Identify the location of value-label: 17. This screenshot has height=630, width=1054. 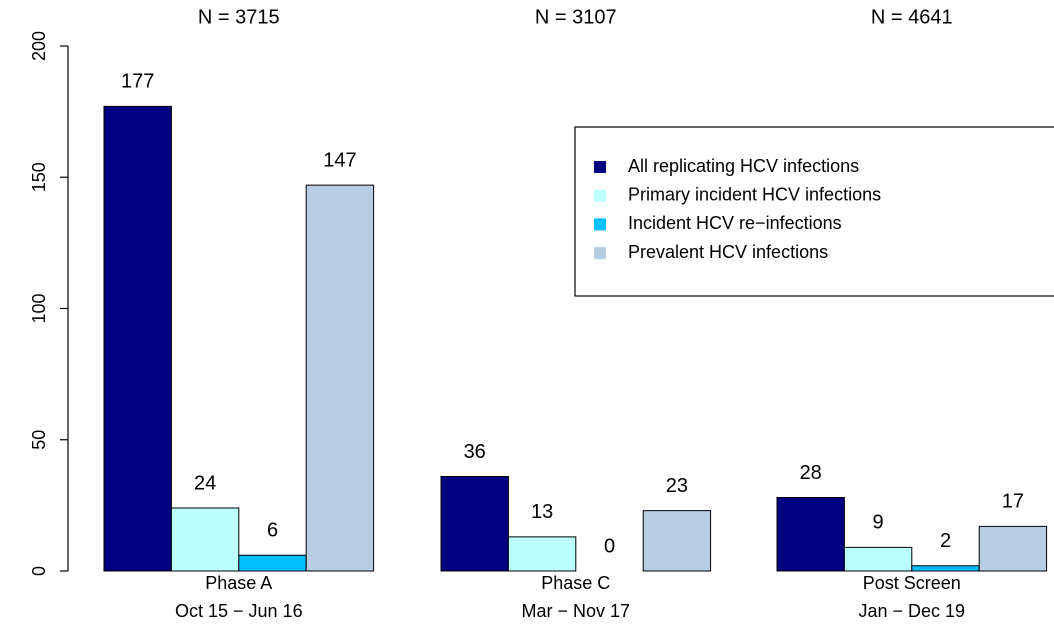
(1013, 502).